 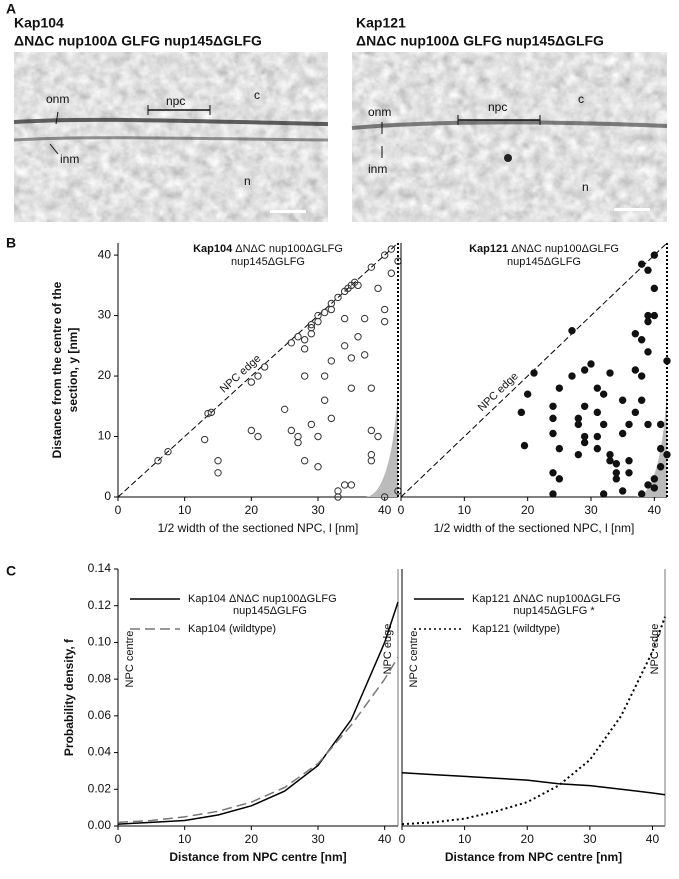 I want to click on micrograph-label: c, so click(x=257, y=95).